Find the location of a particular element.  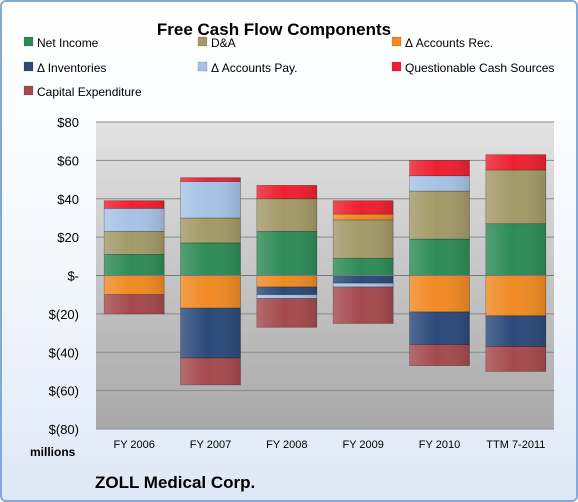

x-tick-label-fy-2006: FY 2006 is located at coordinates (133, 445).